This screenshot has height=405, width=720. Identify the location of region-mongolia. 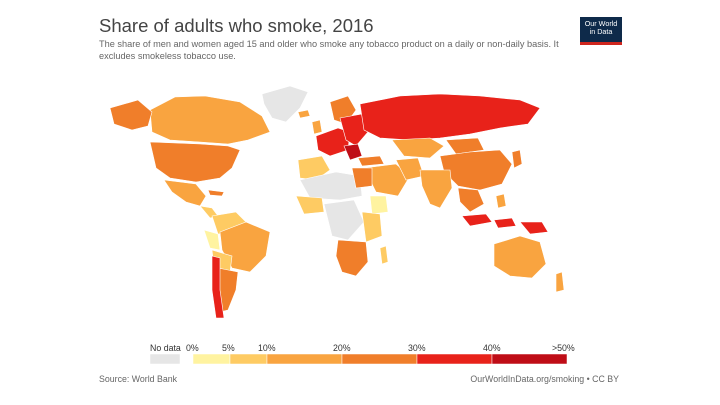
(465, 146).